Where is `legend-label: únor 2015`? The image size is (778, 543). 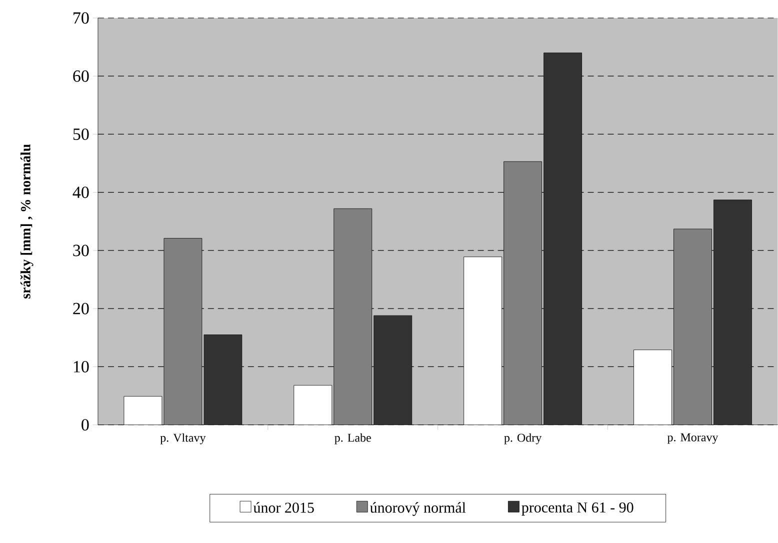
legend-label: únor 2015 is located at coordinates (283, 507).